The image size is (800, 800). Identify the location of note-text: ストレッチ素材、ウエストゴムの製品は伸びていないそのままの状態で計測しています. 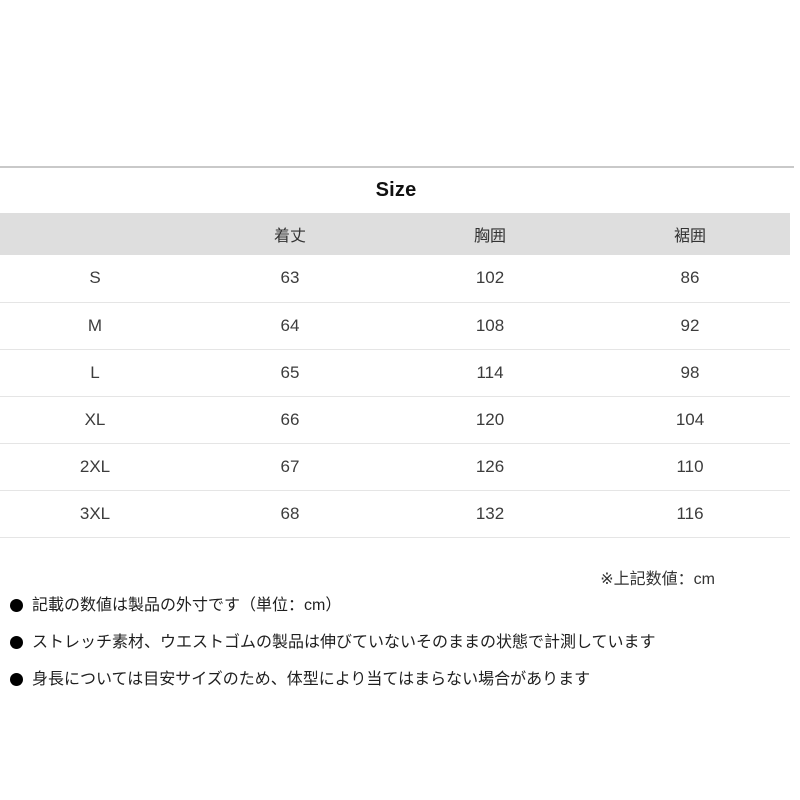
(344, 642).